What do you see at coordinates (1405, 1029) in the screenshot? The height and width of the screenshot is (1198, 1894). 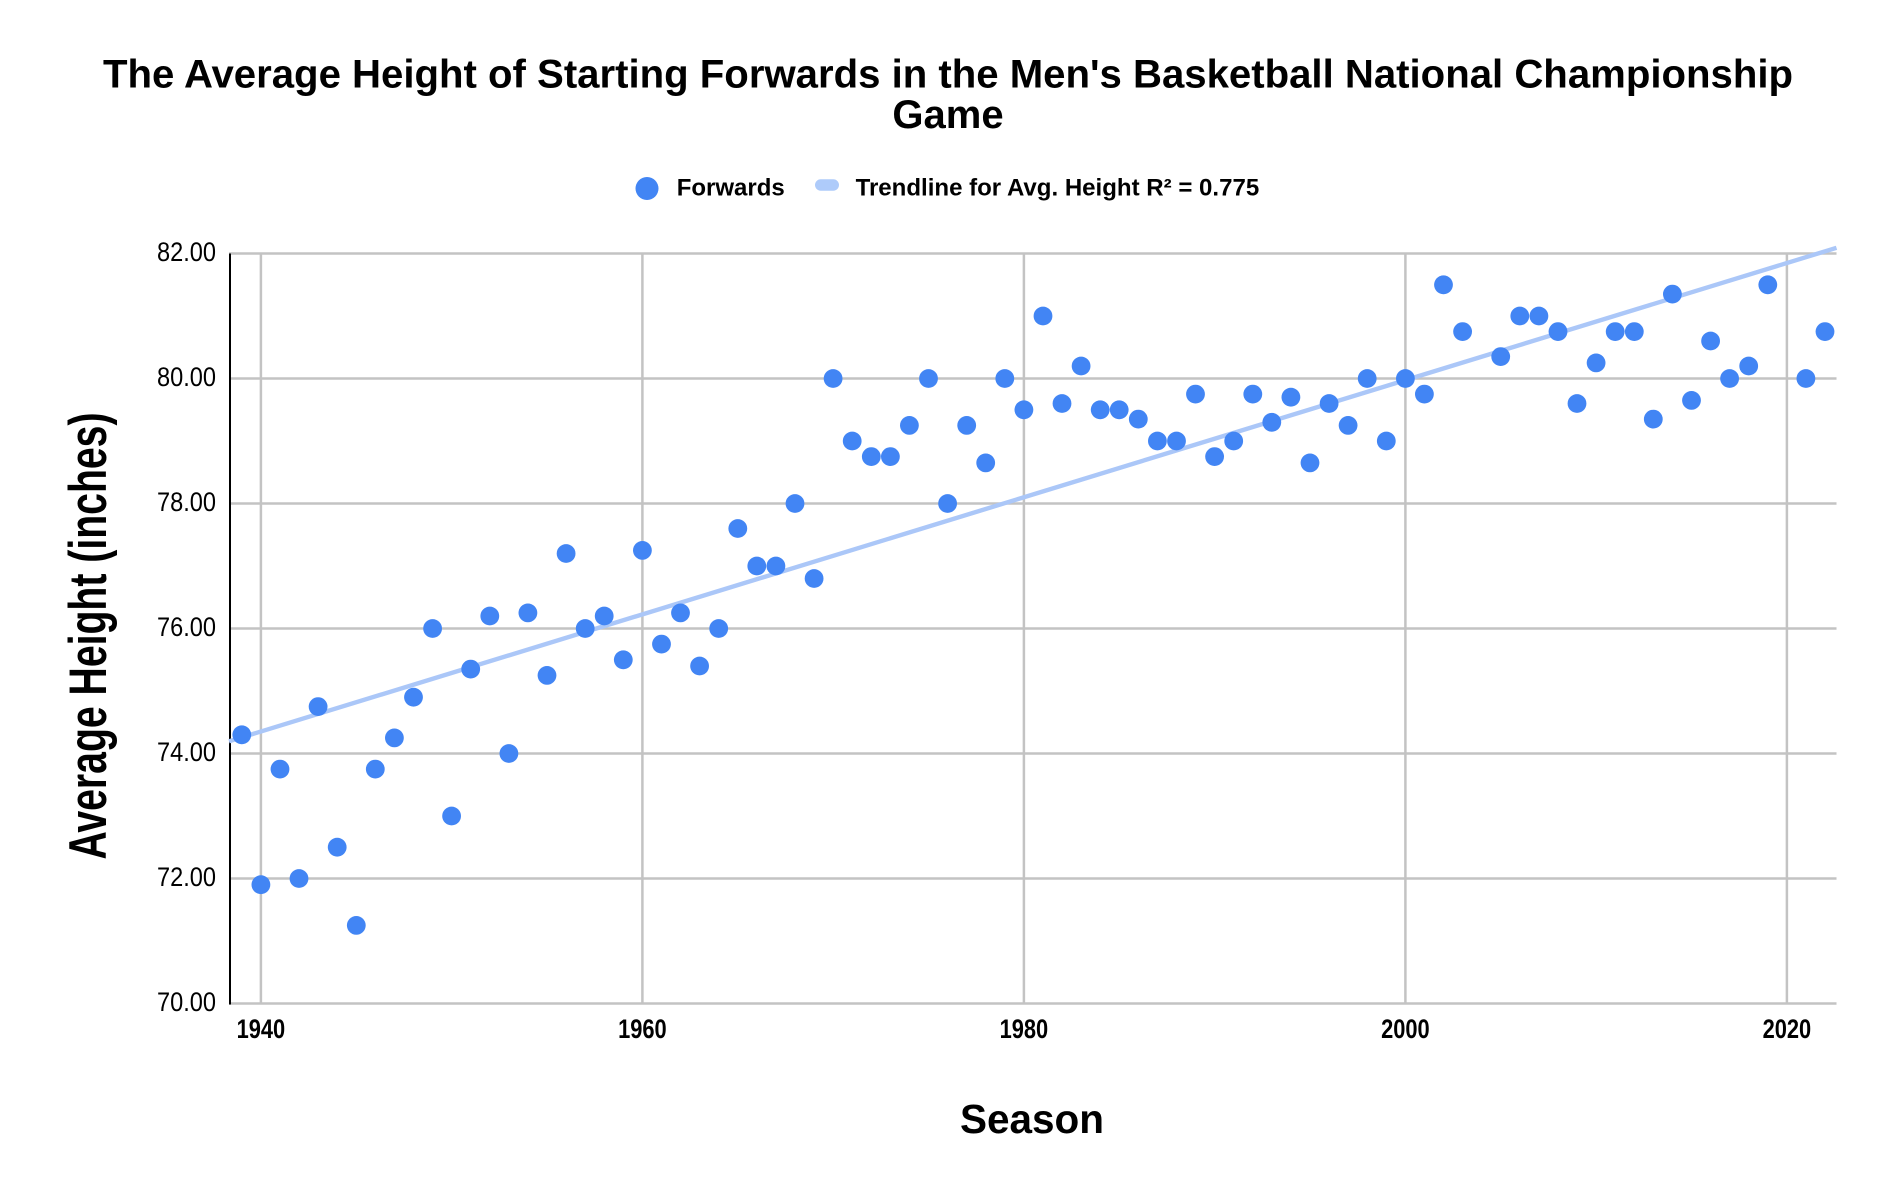 I see `svg-text: 2000` at bounding box center [1405, 1029].